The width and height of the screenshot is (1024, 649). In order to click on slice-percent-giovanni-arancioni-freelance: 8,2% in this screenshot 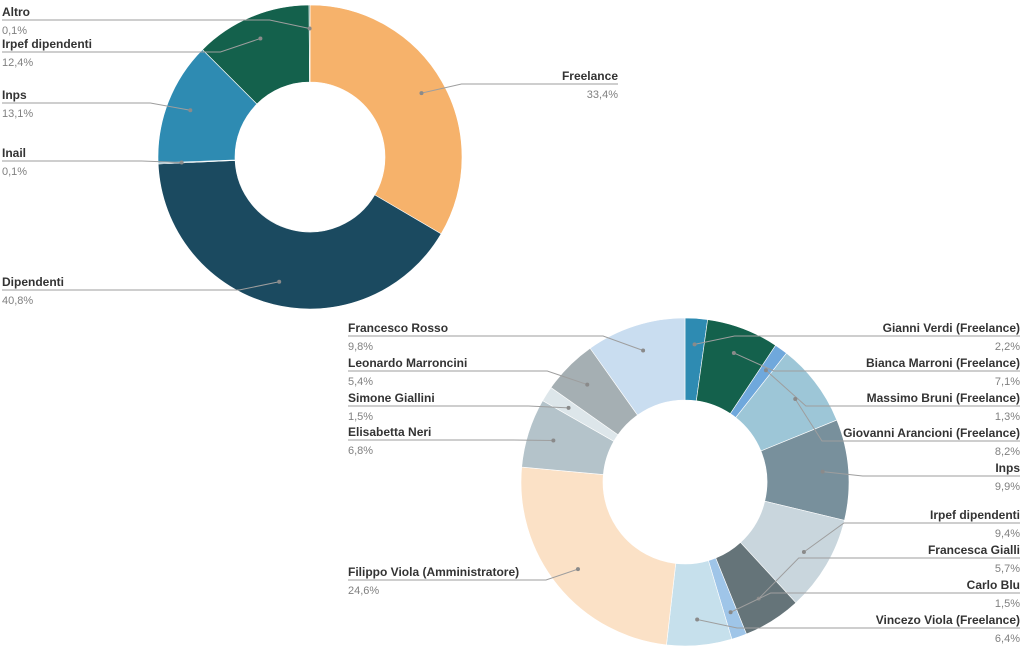, I will do `click(1007, 452)`.